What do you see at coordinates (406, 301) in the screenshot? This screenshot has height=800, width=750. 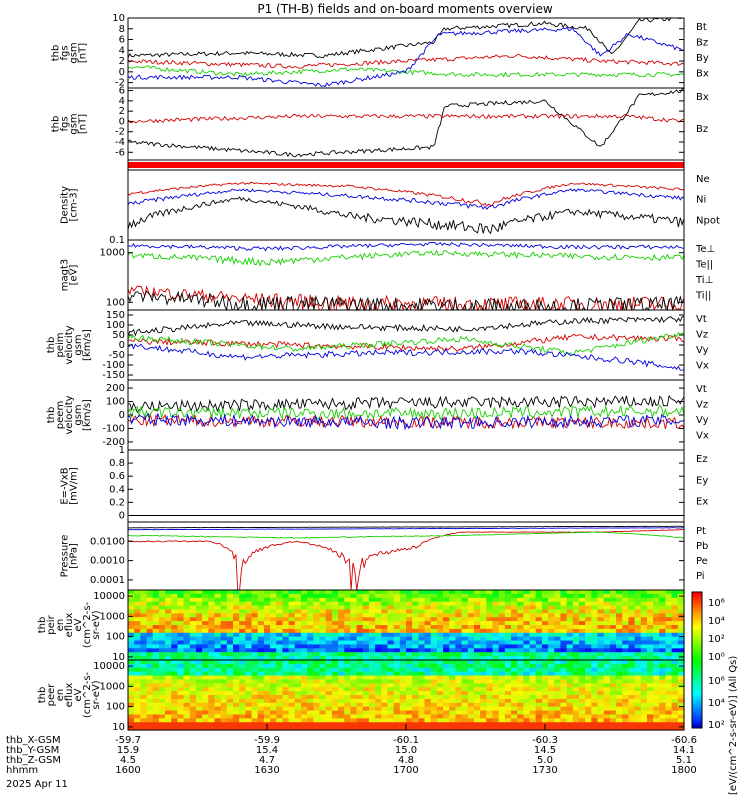 I see `series-temp-line` at bounding box center [406, 301].